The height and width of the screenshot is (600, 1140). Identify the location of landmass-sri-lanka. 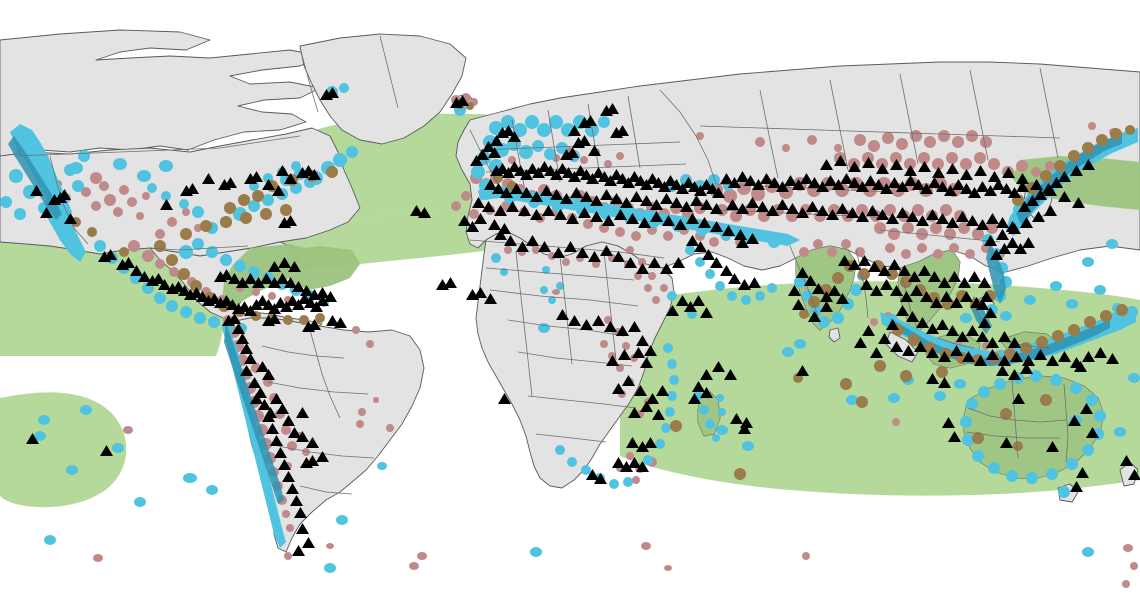
(834, 335).